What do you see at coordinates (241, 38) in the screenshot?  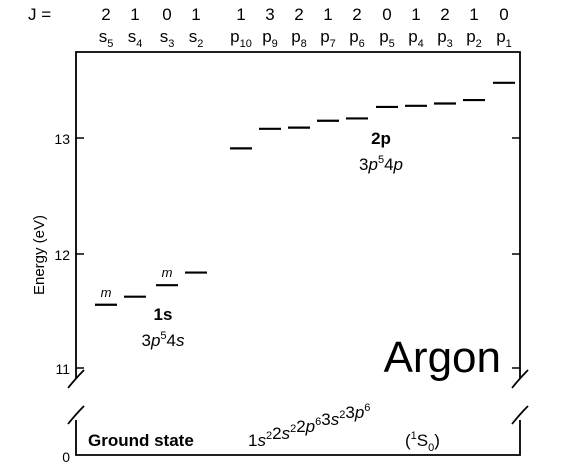 I see `state-label: p10` at bounding box center [241, 38].